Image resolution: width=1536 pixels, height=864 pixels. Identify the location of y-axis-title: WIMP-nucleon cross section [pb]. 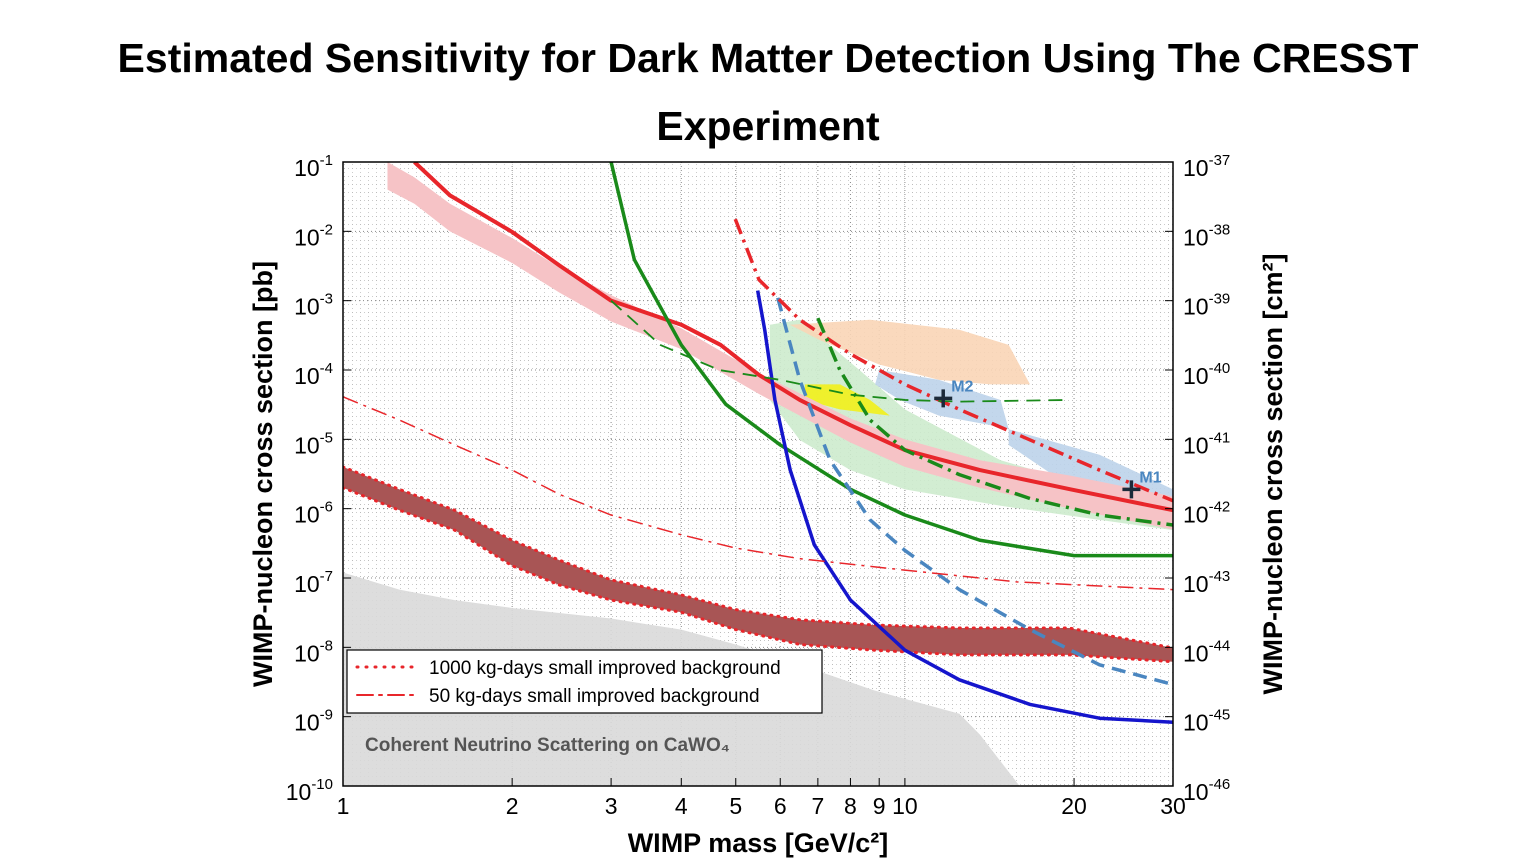
(263, 474).